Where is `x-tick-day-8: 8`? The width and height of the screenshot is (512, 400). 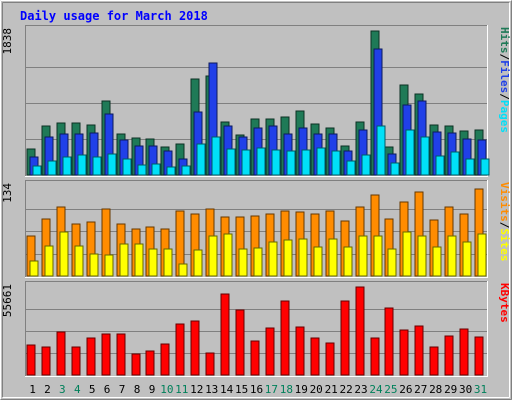 x-tick-day-8: 8 is located at coordinates (137, 389).